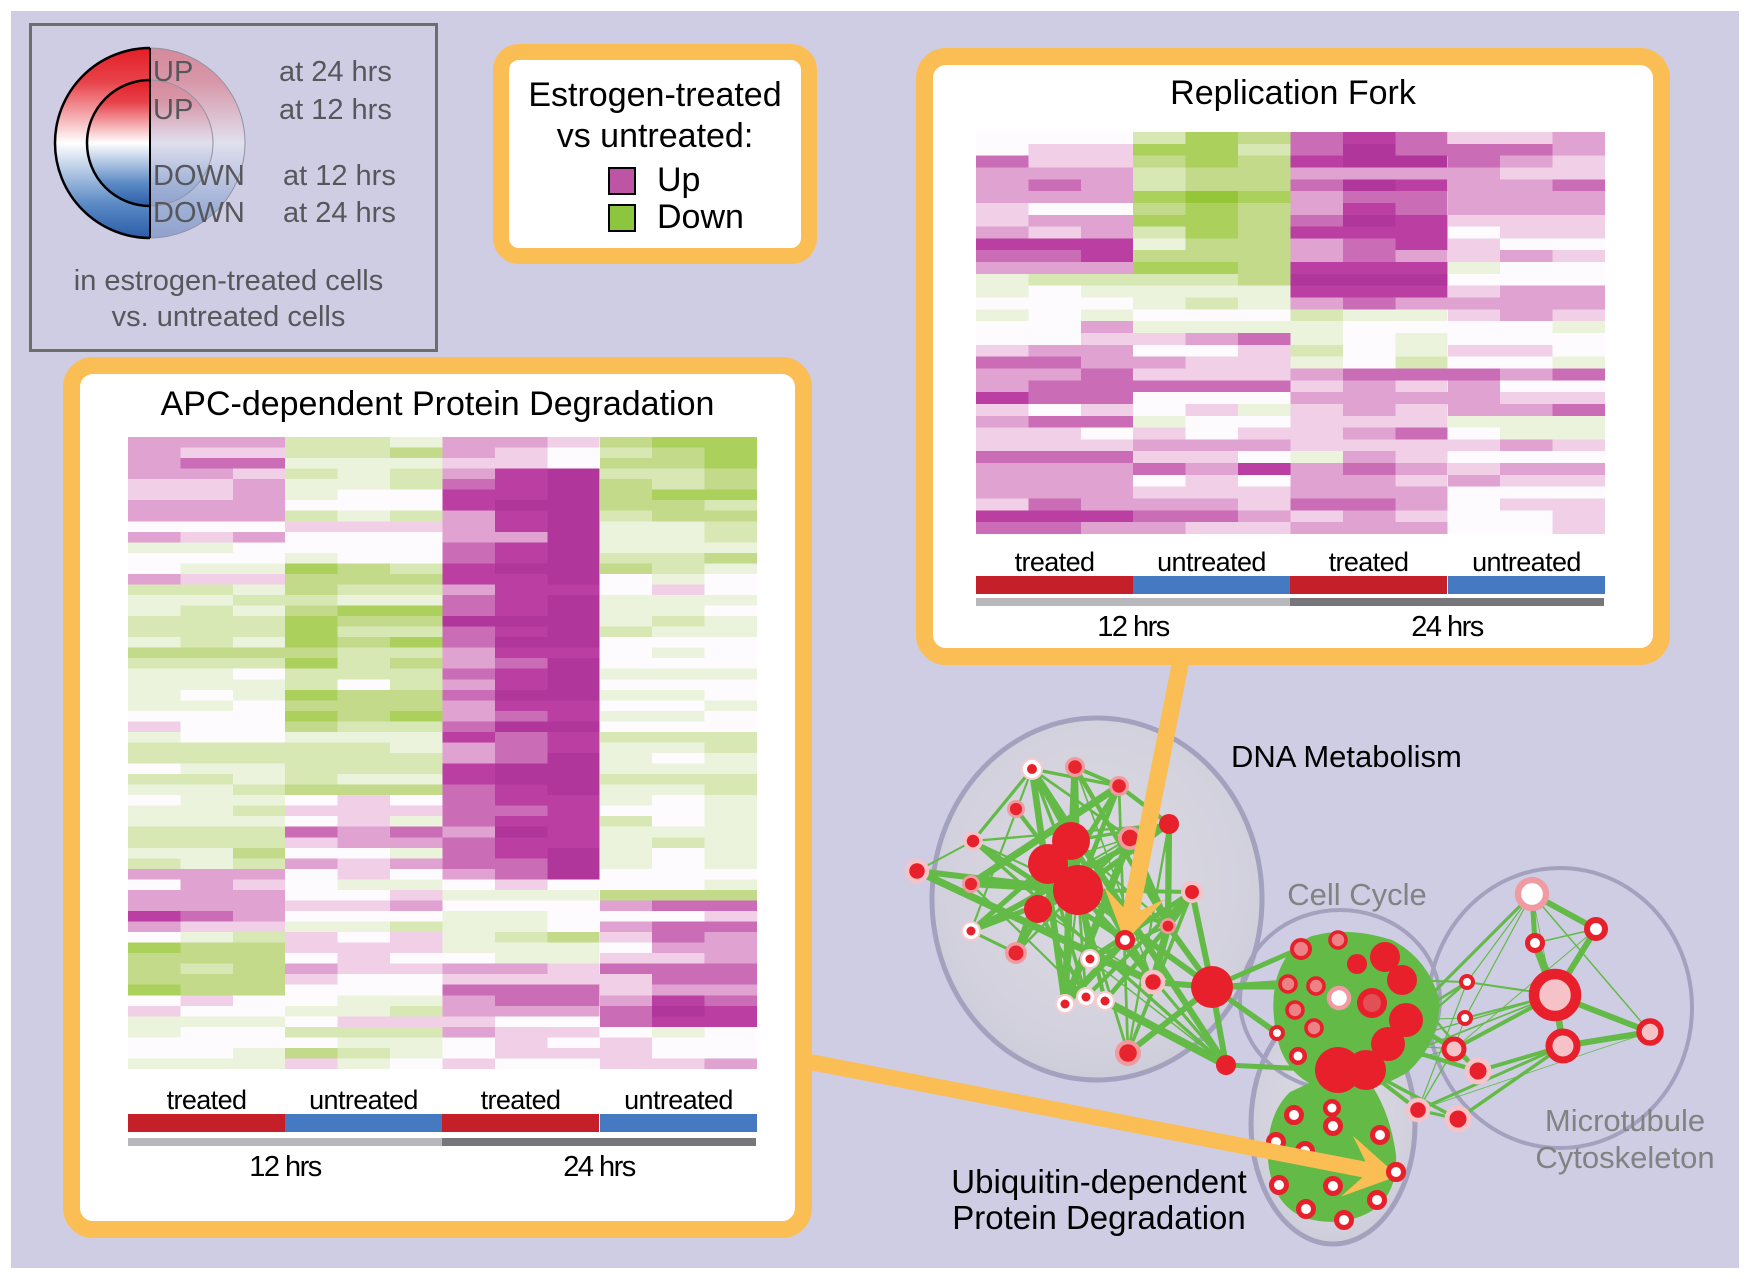 The width and height of the screenshot is (1750, 1279). What do you see at coordinates (1625, 1120) in the screenshot?
I see `svg-text: Microtubule` at bounding box center [1625, 1120].